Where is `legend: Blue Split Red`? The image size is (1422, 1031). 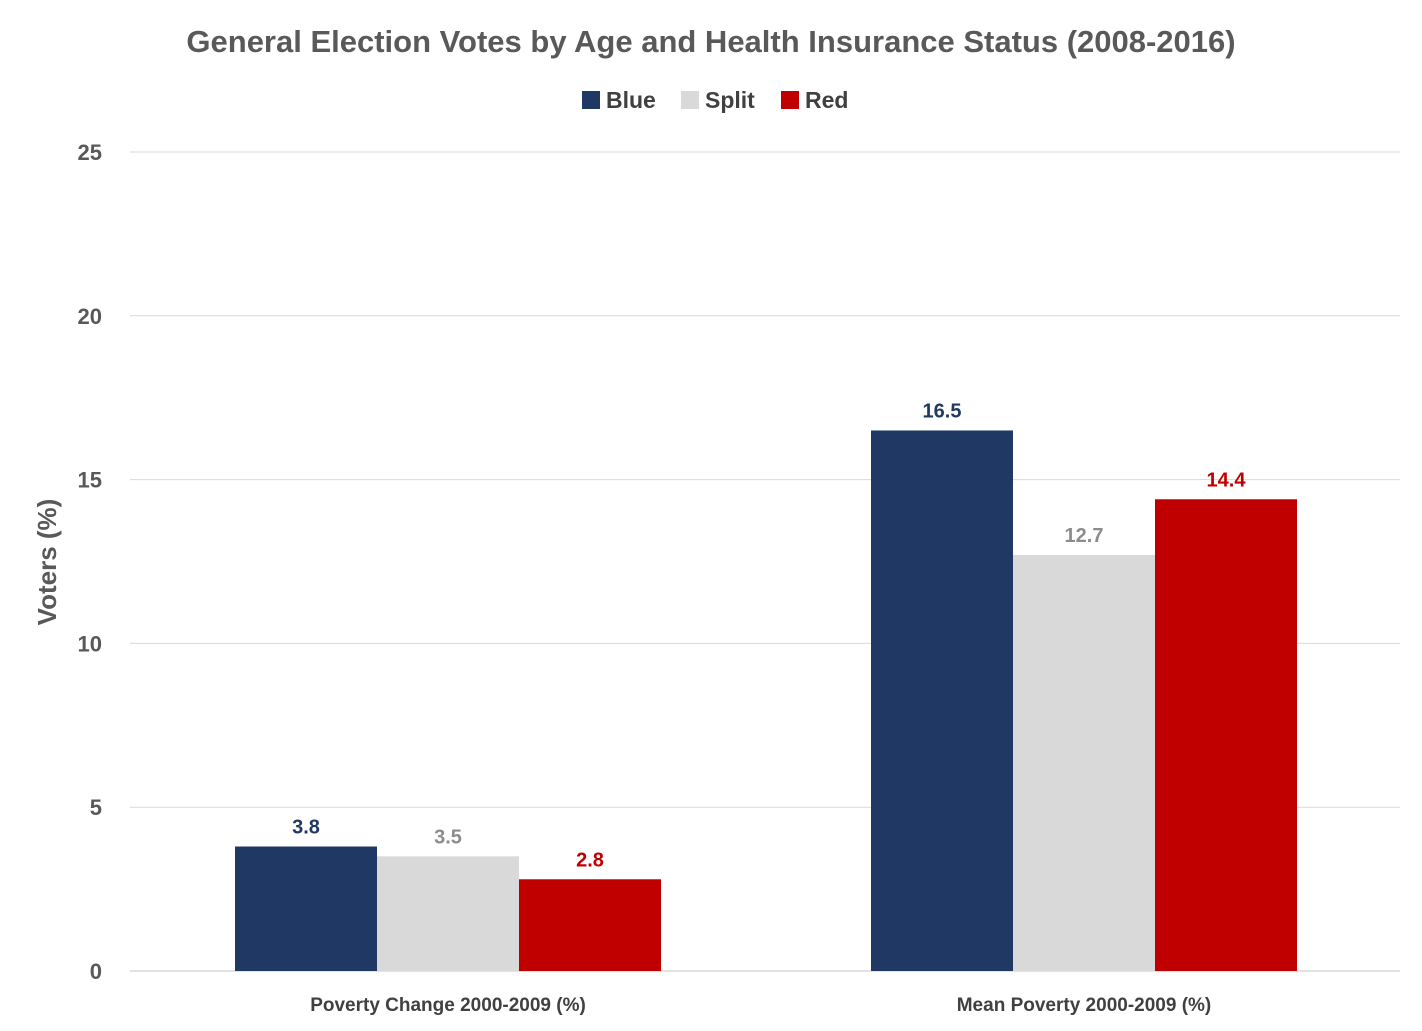
legend: Blue Split Red is located at coordinates (715, 100).